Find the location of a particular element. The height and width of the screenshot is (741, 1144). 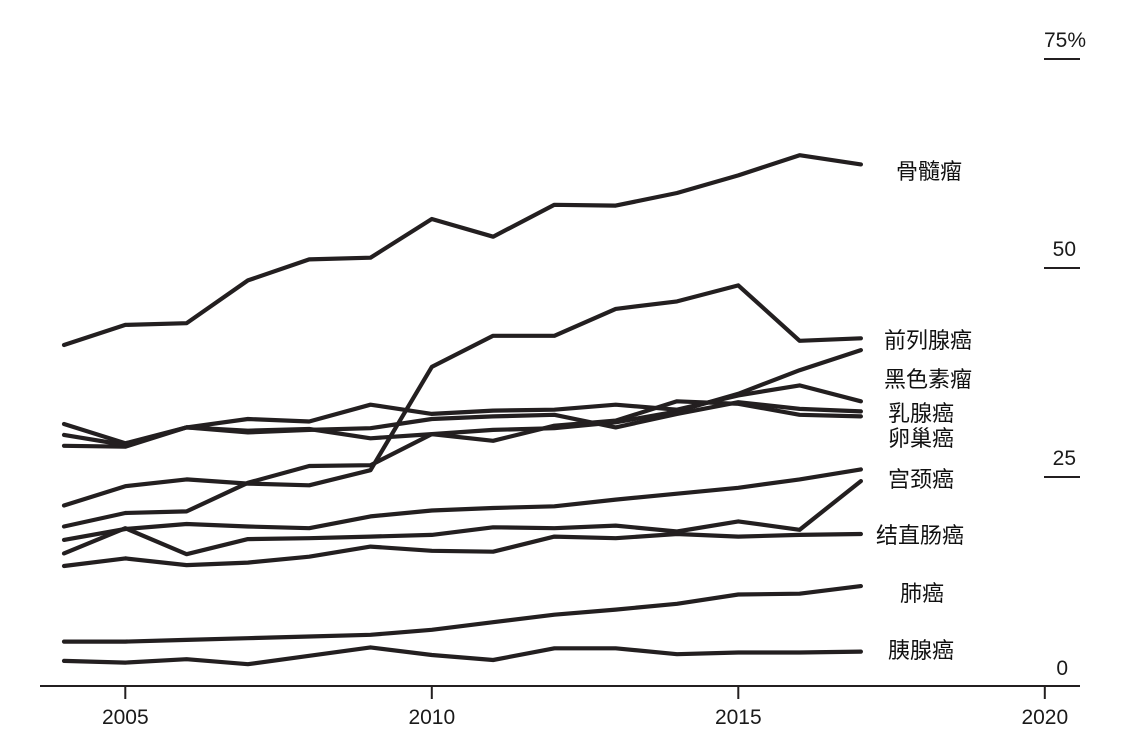

series-label: 乳腺癌 is located at coordinates (921, 414).